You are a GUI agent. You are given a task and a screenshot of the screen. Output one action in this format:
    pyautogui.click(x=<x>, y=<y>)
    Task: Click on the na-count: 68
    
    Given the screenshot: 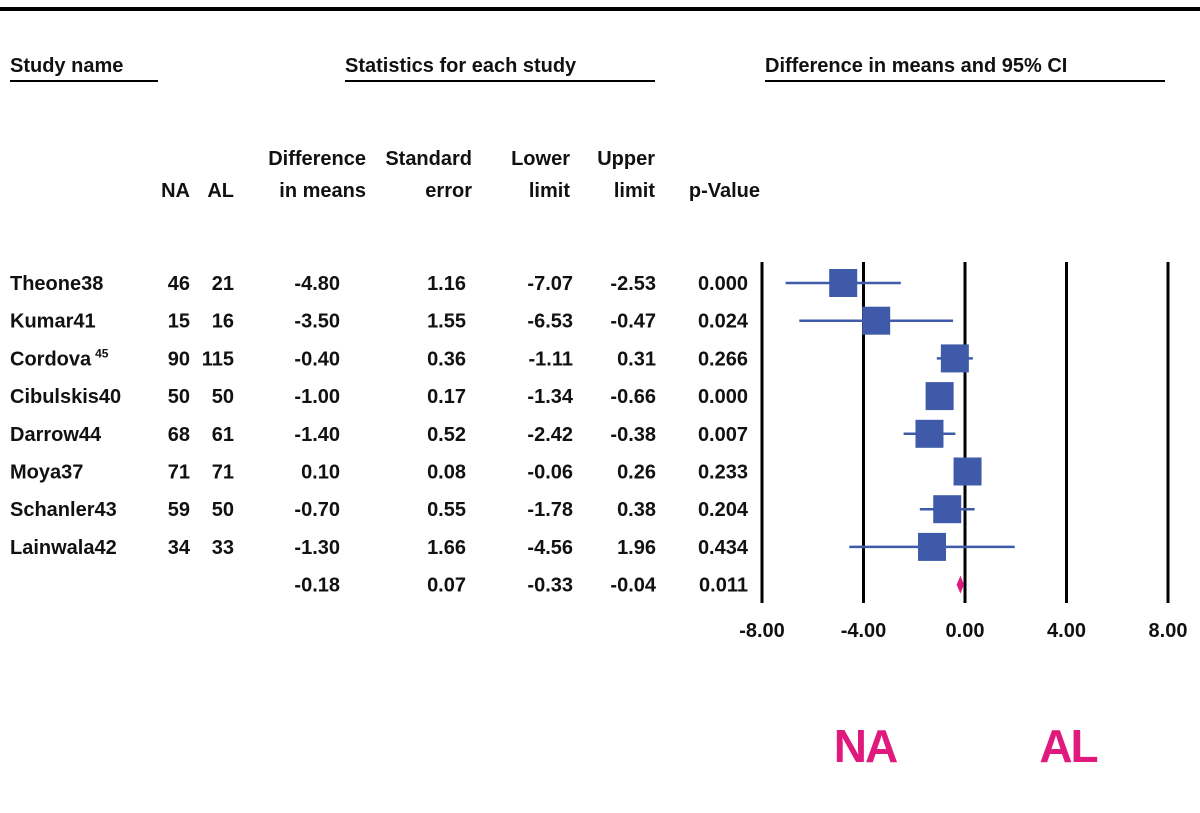 What is the action you would take?
    pyautogui.click(x=179, y=435)
    